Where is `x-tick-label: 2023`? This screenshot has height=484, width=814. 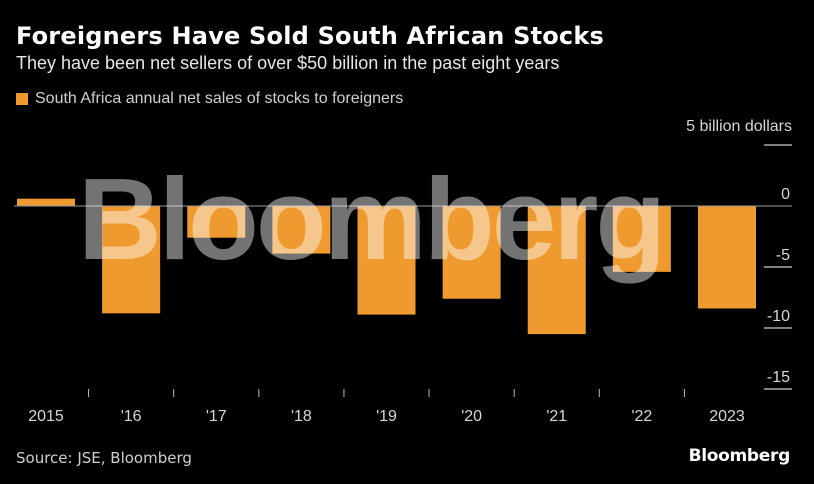 x-tick-label: 2023 is located at coordinates (727, 416).